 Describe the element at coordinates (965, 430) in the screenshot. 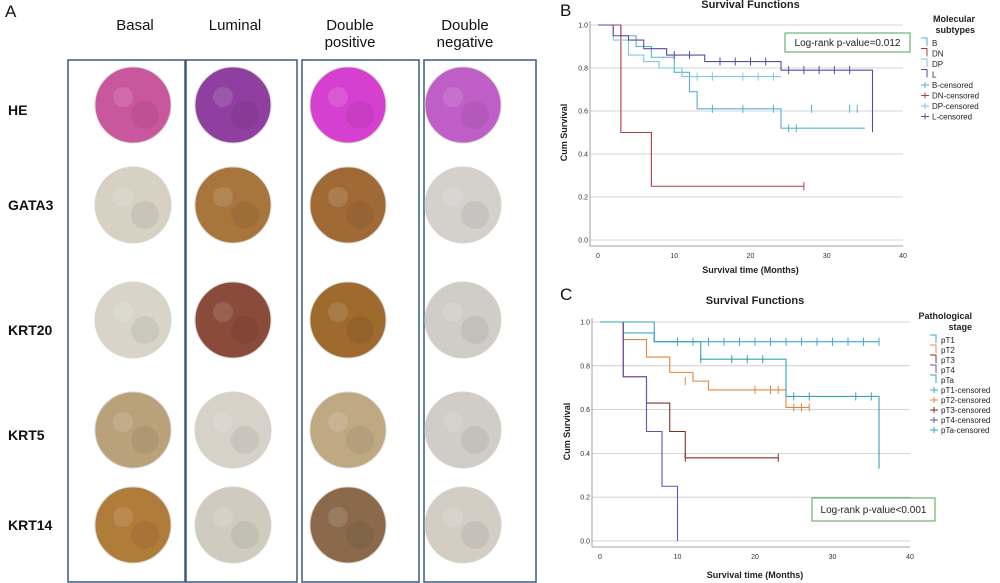

I see `legend-entry: pTa-censored` at that location.